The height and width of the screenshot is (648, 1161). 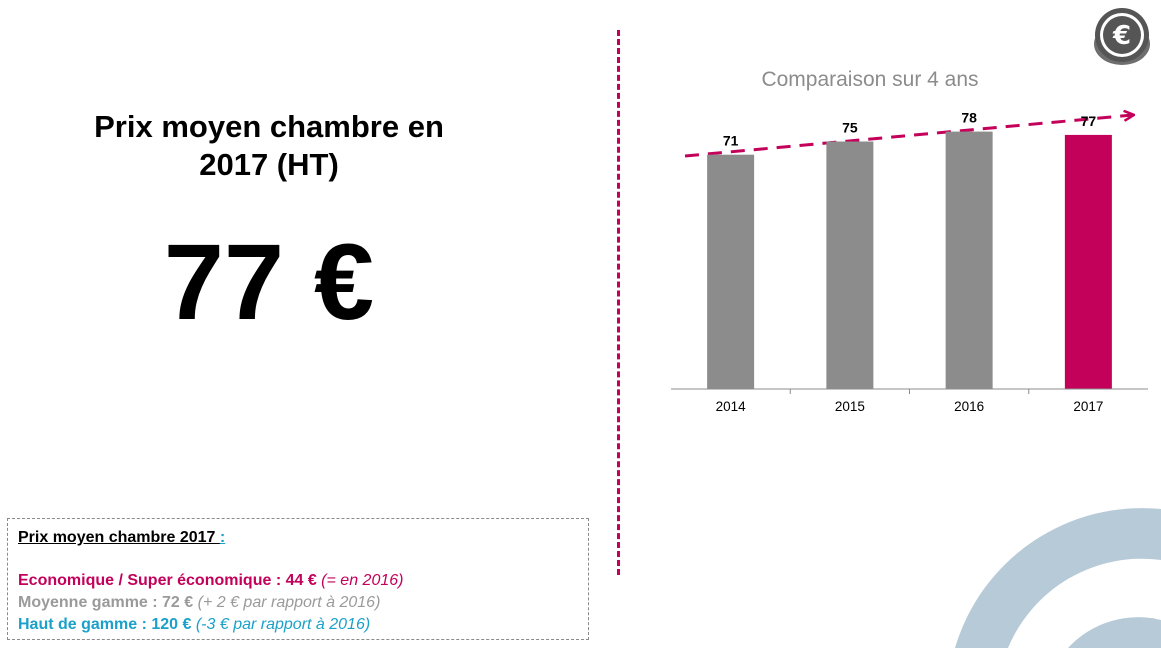 I want to click on section-divider, so click(x=618, y=302).